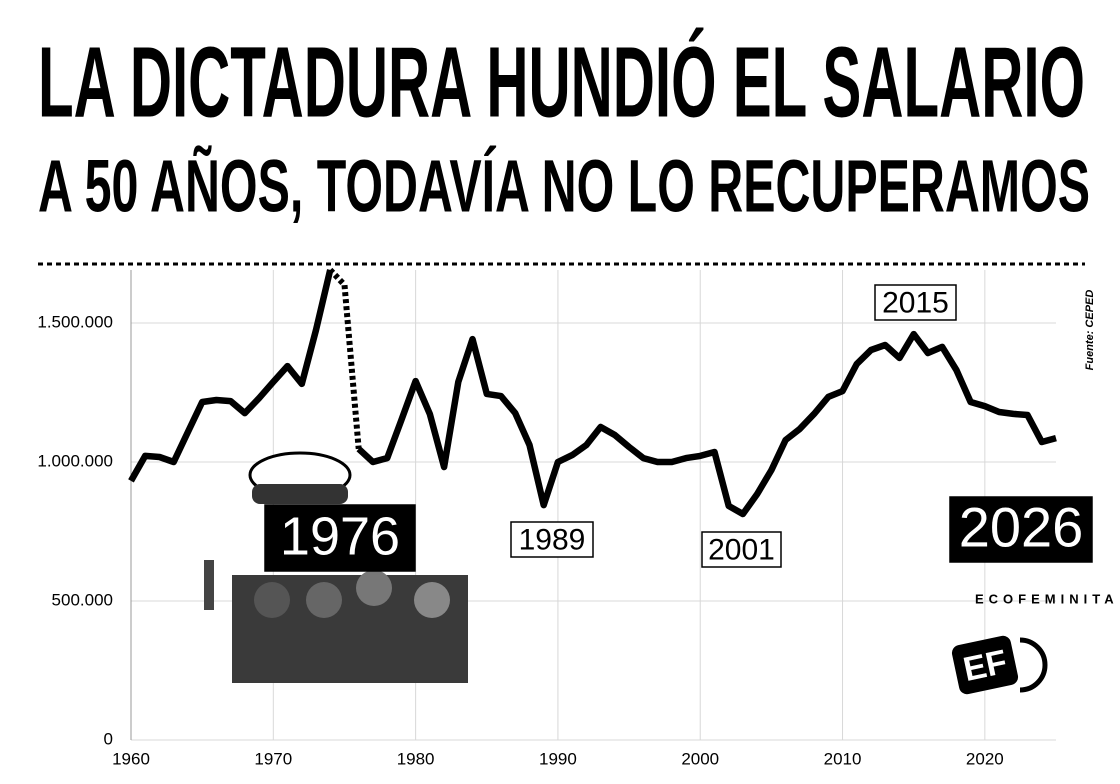 Image resolution: width=1120 pixels, height=784 pixels. What do you see at coordinates (843, 758) in the screenshot?
I see `x-tick-label: 2010` at bounding box center [843, 758].